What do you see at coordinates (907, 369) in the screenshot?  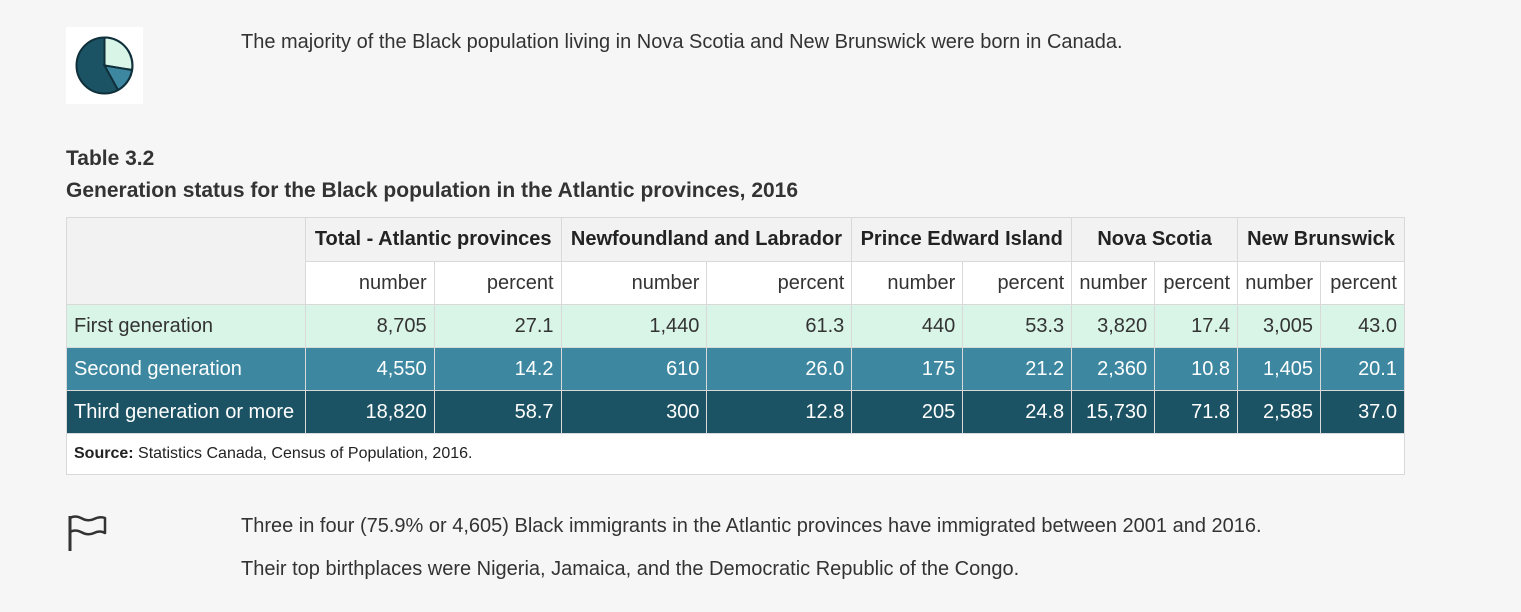 I see `table-cell: 175` at bounding box center [907, 369].